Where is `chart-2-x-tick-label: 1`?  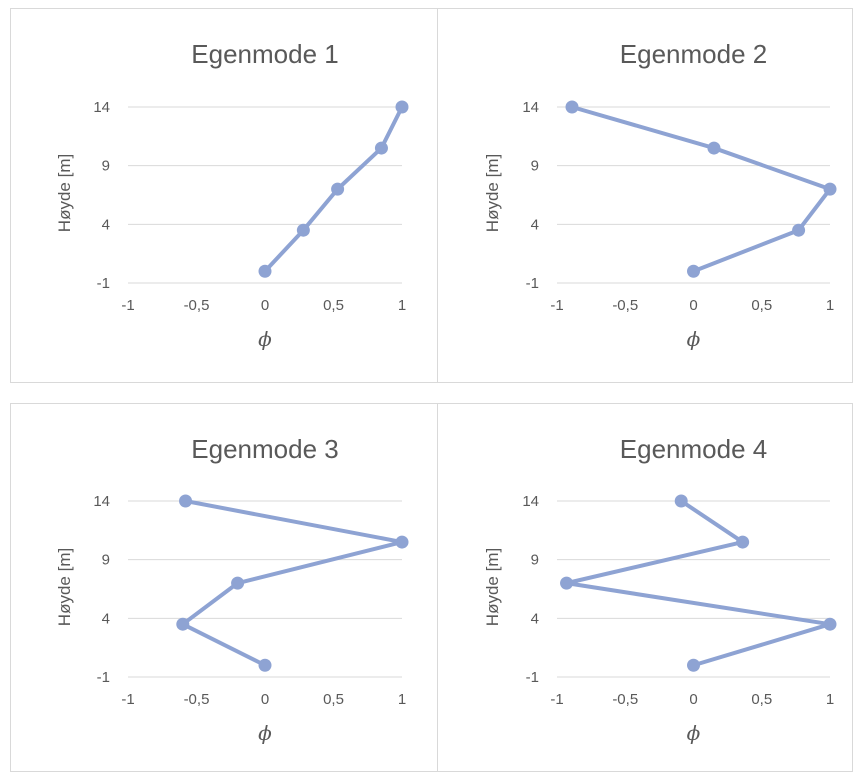
chart-2-x-tick-label: 1 is located at coordinates (830, 305).